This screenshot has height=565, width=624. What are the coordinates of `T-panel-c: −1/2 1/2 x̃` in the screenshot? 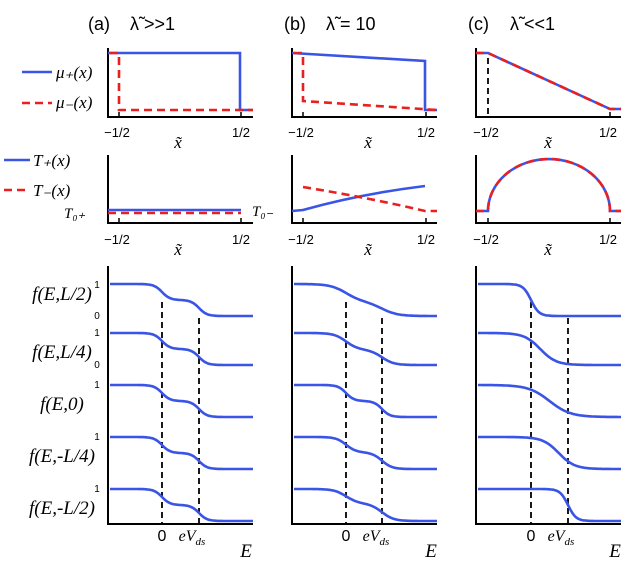 It's located at (547, 207).